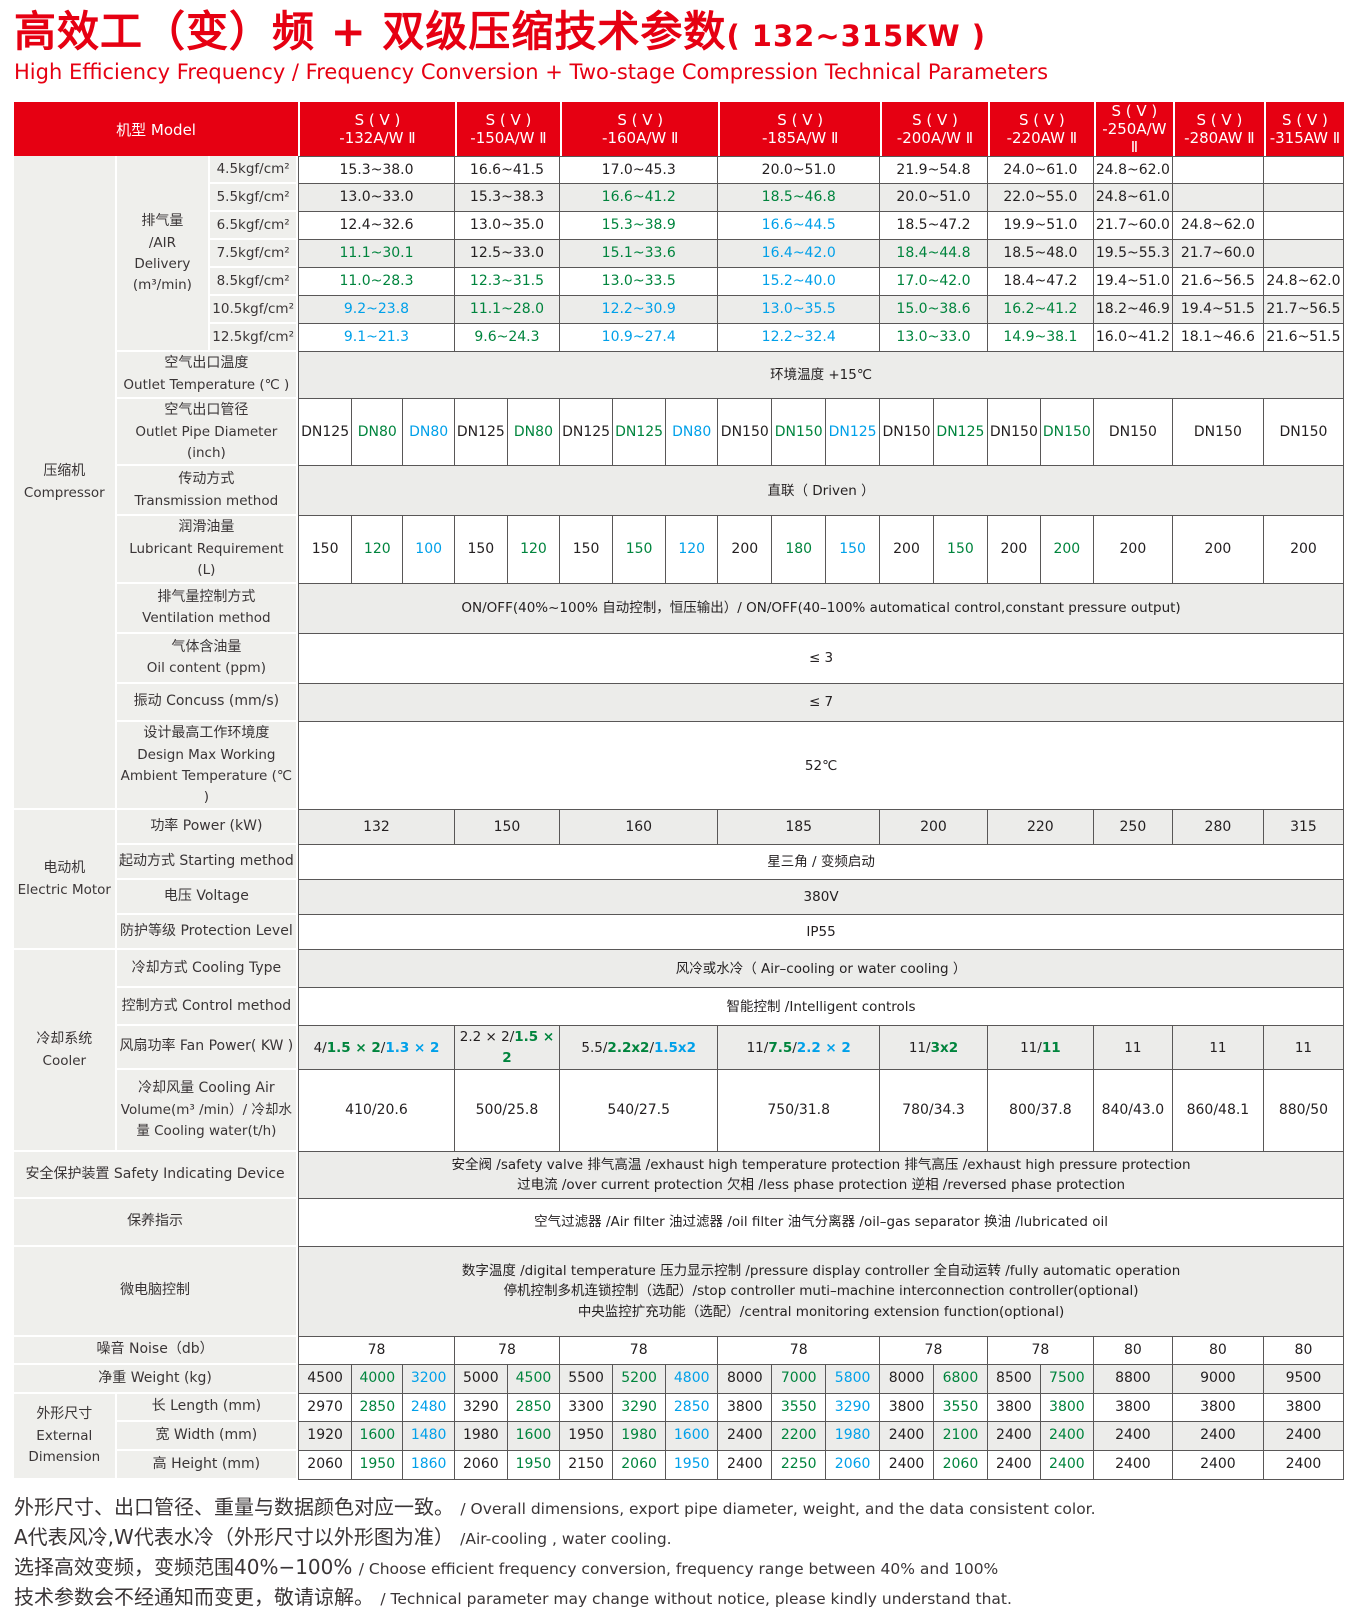 The width and height of the screenshot is (1358, 1623). What do you see at coordinates (821, 374) in the screenshot?
I see `value-line: 环境温度 +15℃` at bounding box center [821, 374].